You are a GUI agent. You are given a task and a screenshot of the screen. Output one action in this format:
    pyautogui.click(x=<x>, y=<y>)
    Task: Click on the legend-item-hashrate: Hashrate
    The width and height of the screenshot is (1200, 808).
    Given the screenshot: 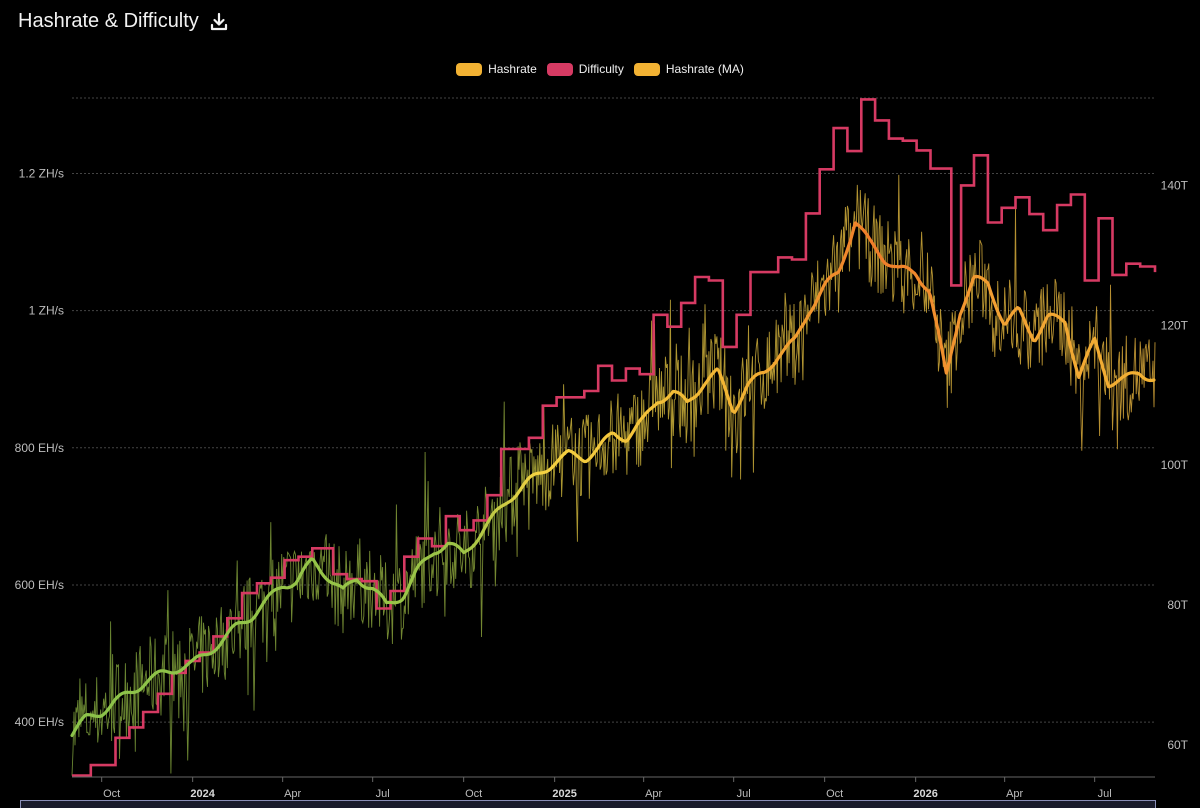 What is the action you would take?
    pyautogui.click(x=496, y=69)
    